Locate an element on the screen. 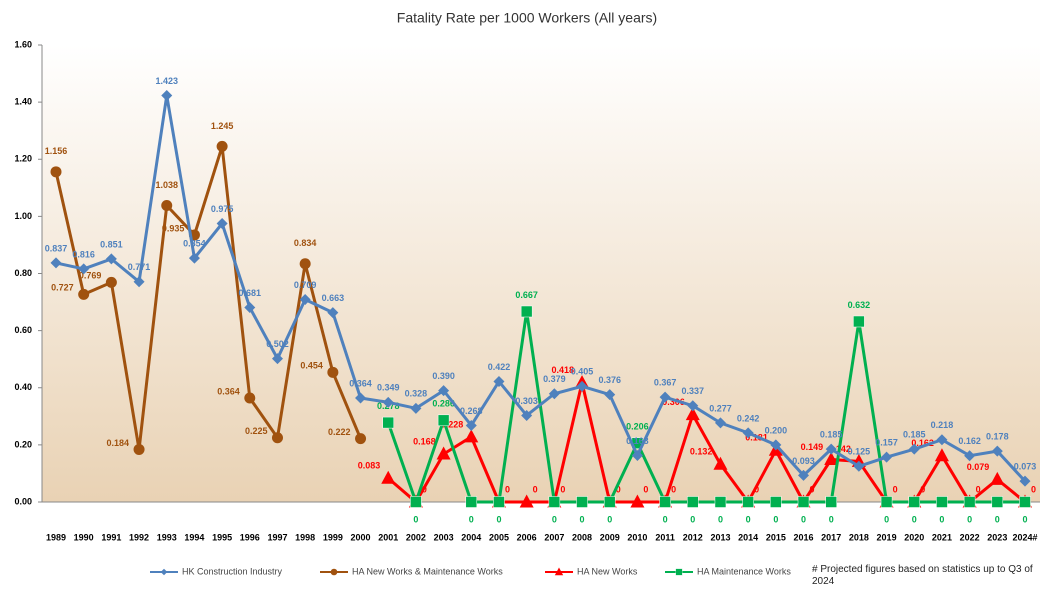 This screenshot has height=590, width=1055. data-label: 0.364 is located at coordinates (360, 383).